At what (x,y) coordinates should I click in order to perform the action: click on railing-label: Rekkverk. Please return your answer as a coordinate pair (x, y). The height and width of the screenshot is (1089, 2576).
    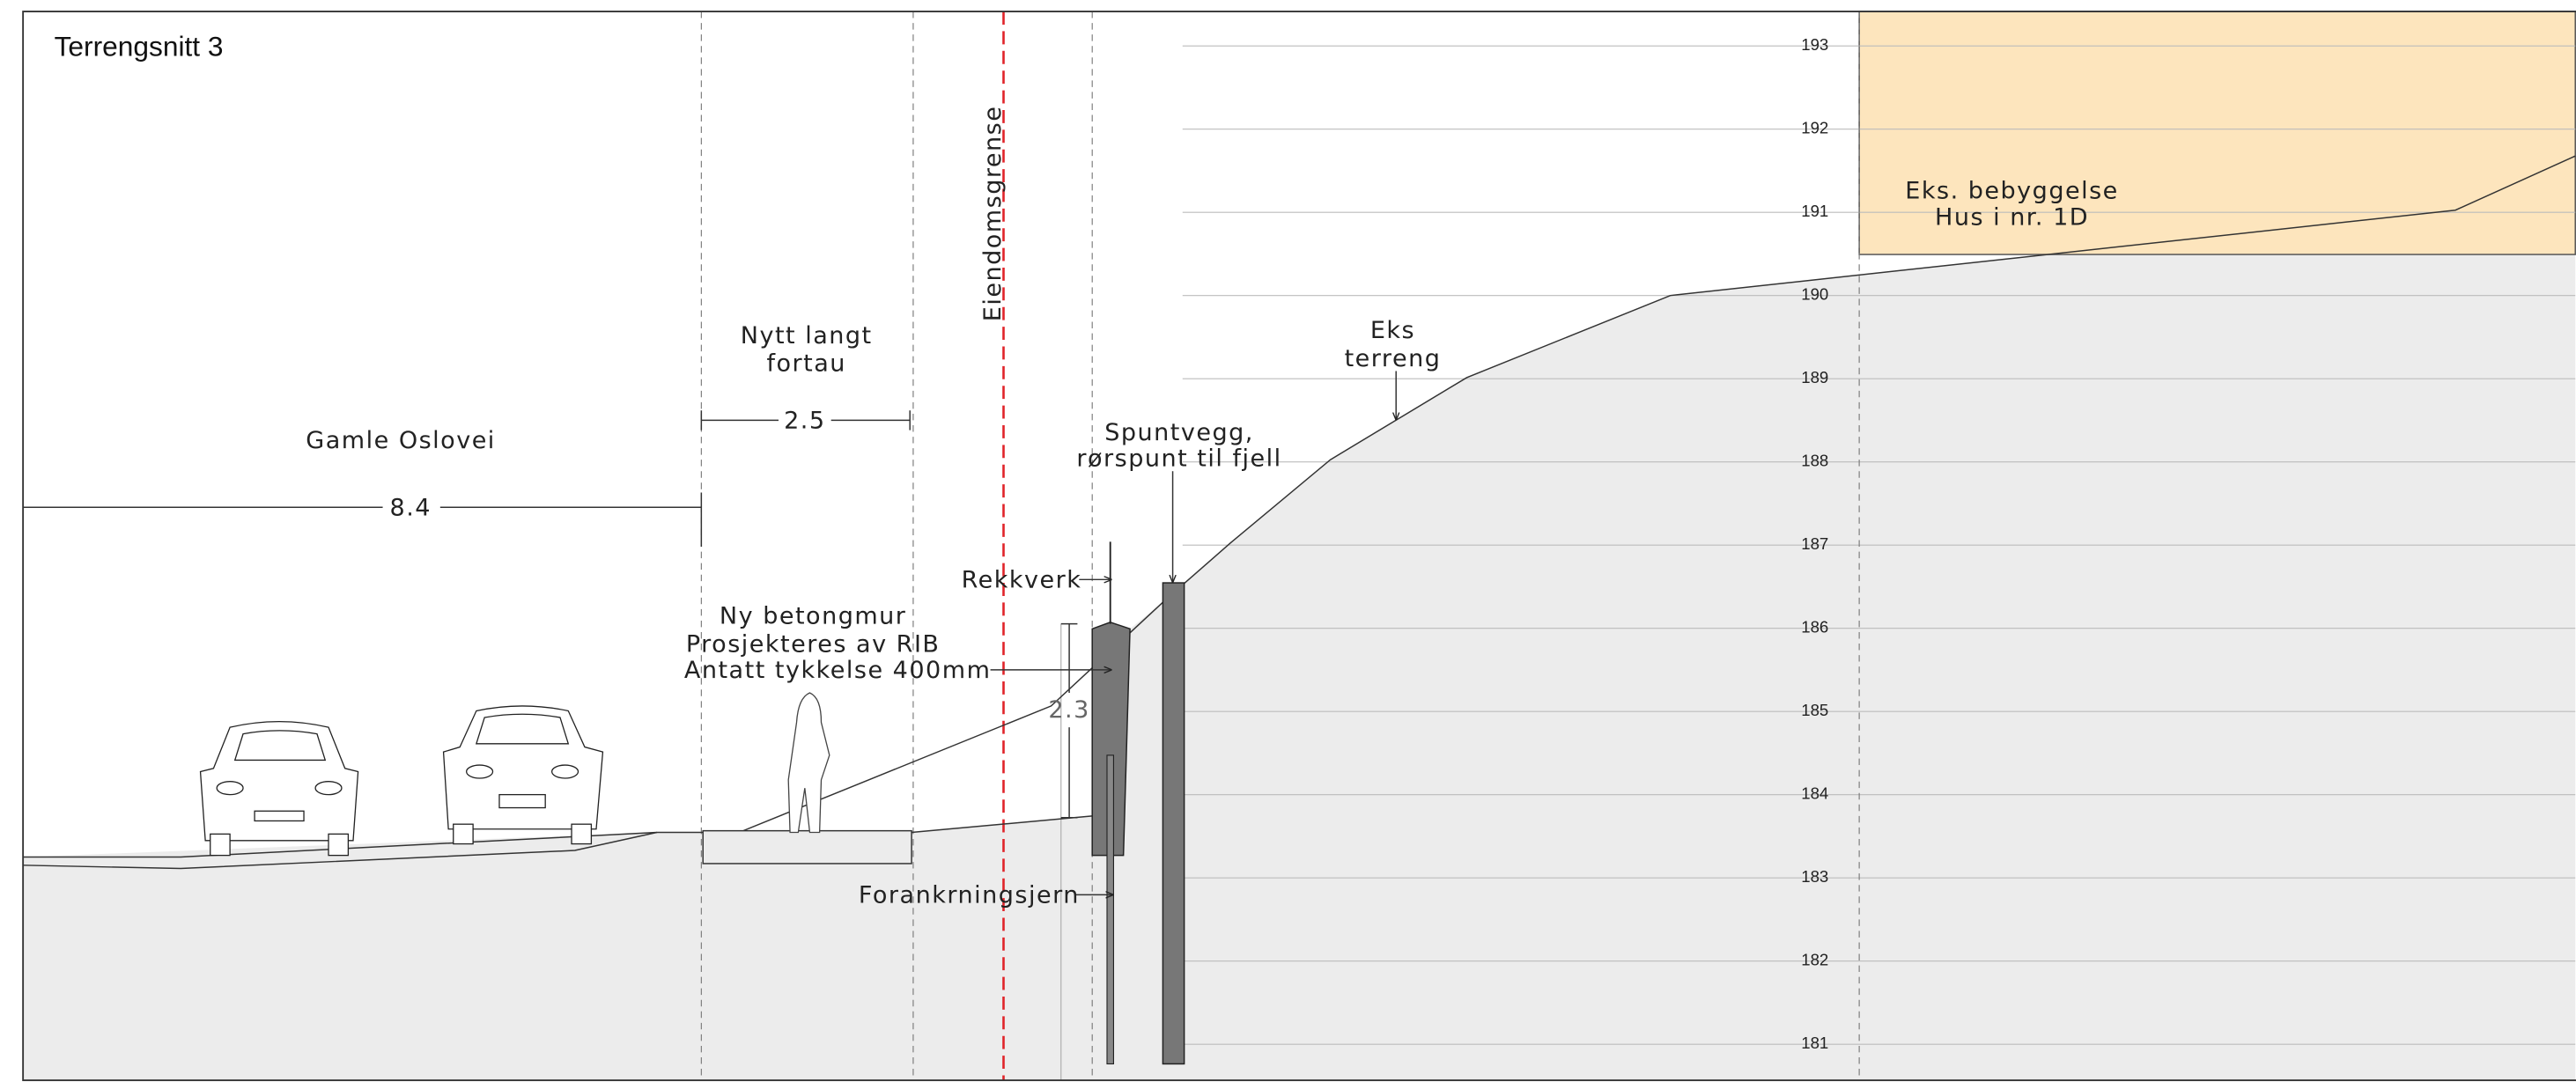
    Looking at the image, I should click on (1022, 580).